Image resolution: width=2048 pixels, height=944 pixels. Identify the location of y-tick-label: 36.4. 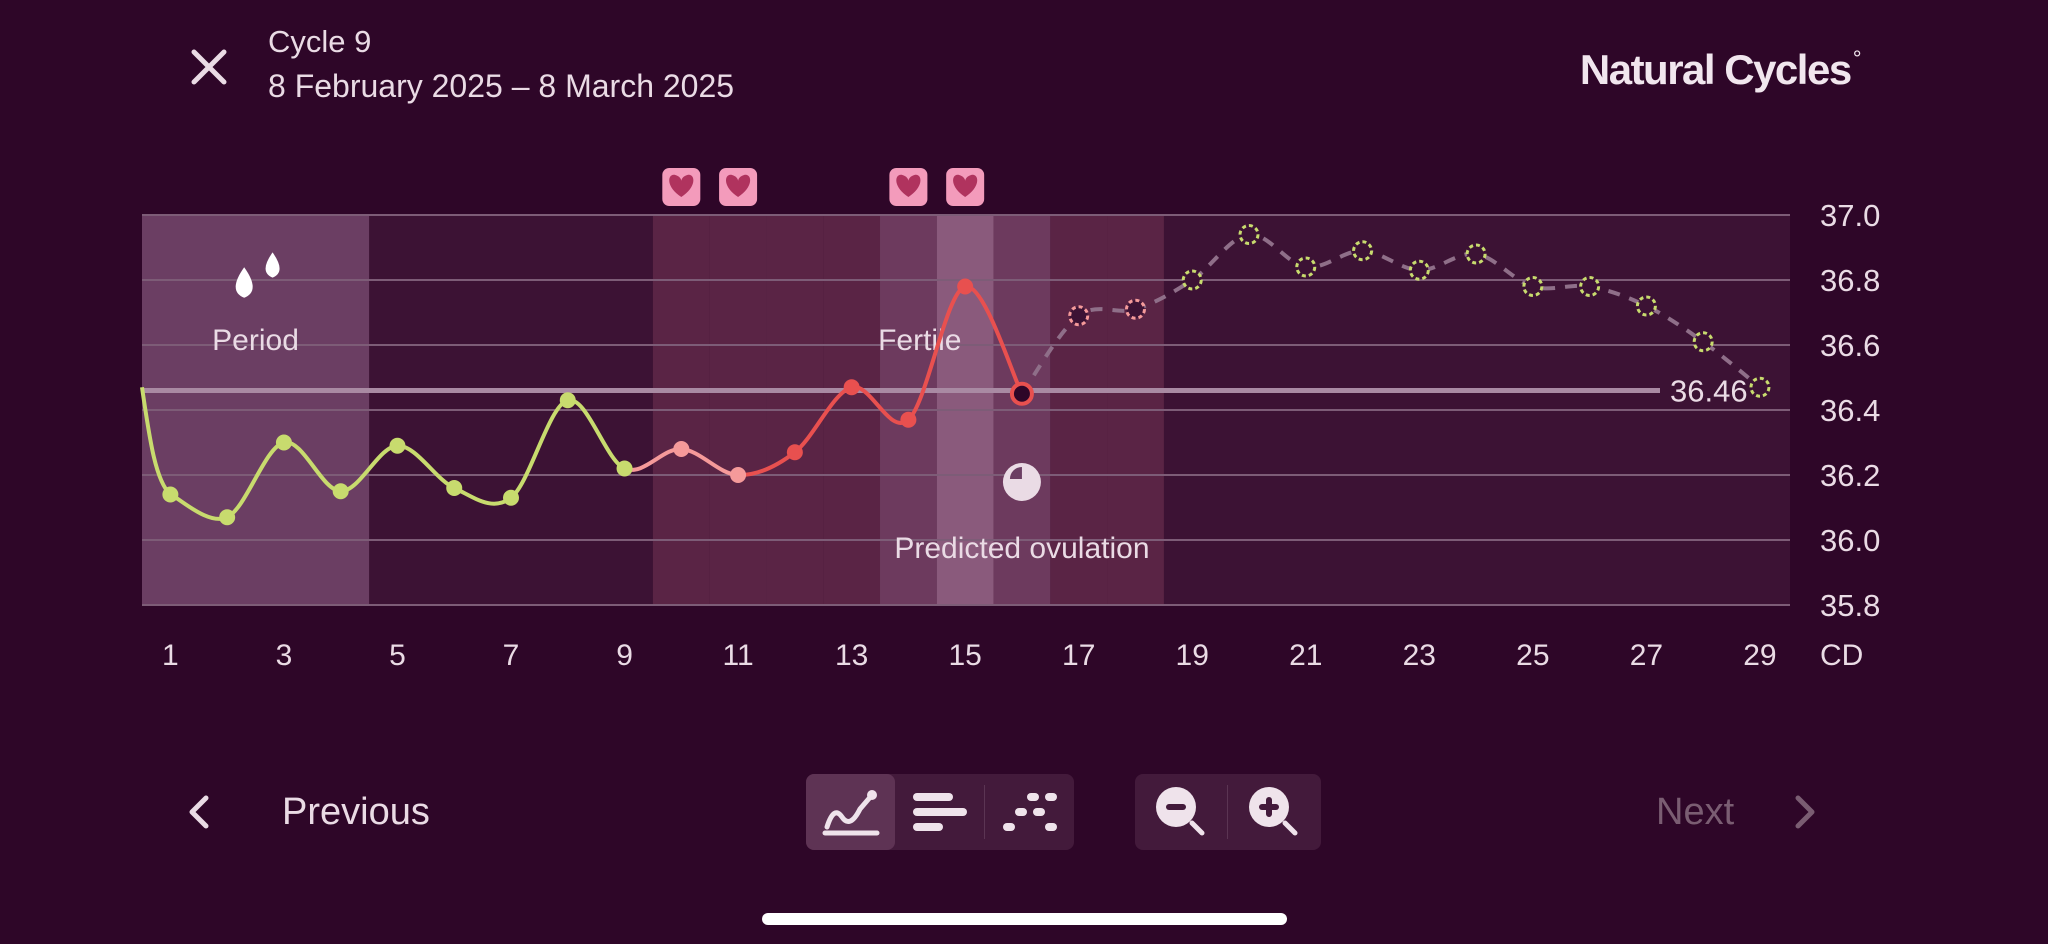
(1850, 410).